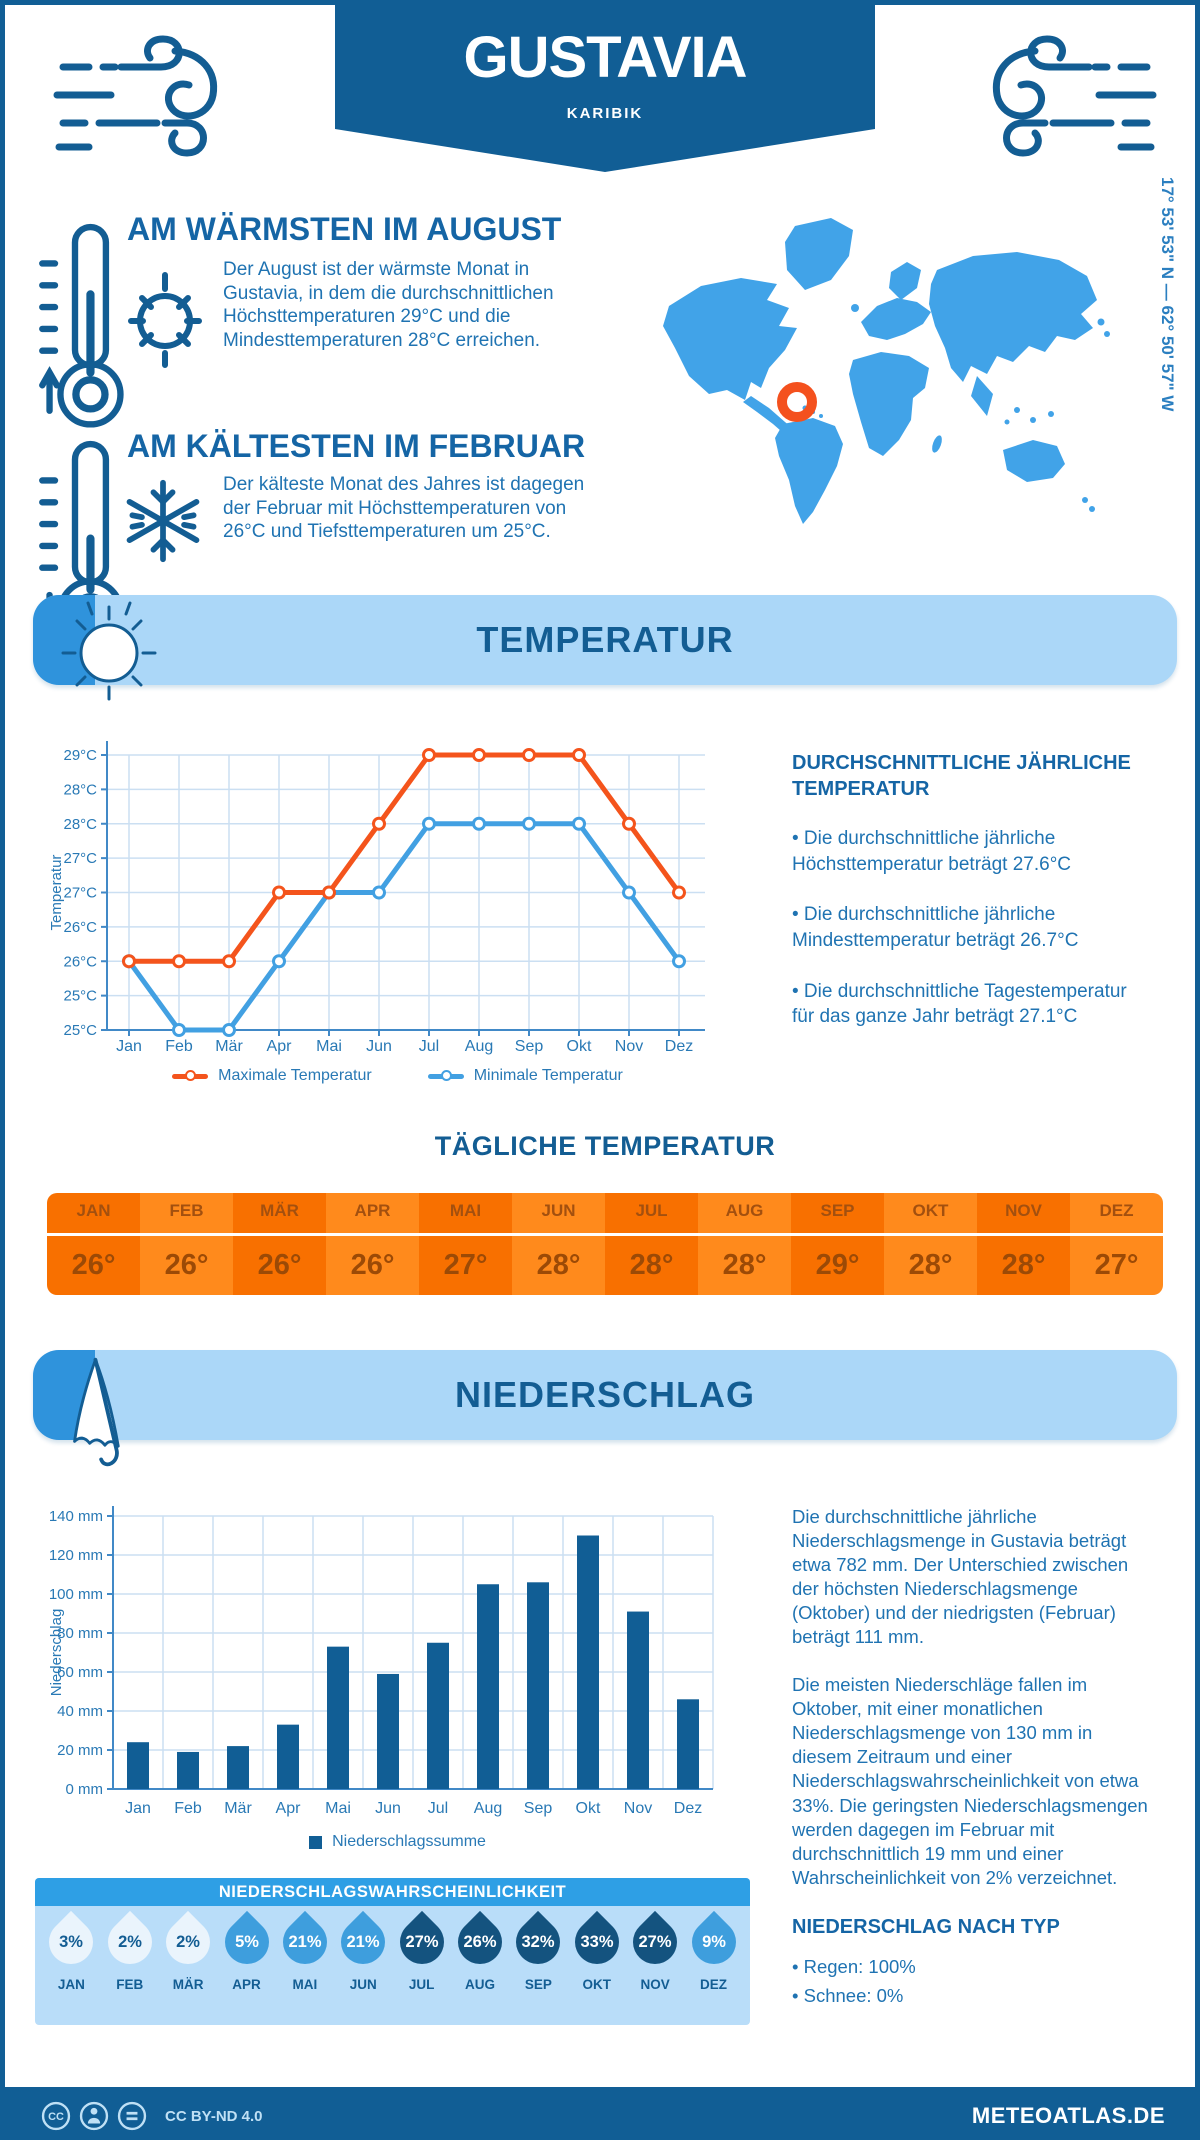 The image size is (1200, 2140). I want to click on svg-text: 20 mm, so click(80, 1750).